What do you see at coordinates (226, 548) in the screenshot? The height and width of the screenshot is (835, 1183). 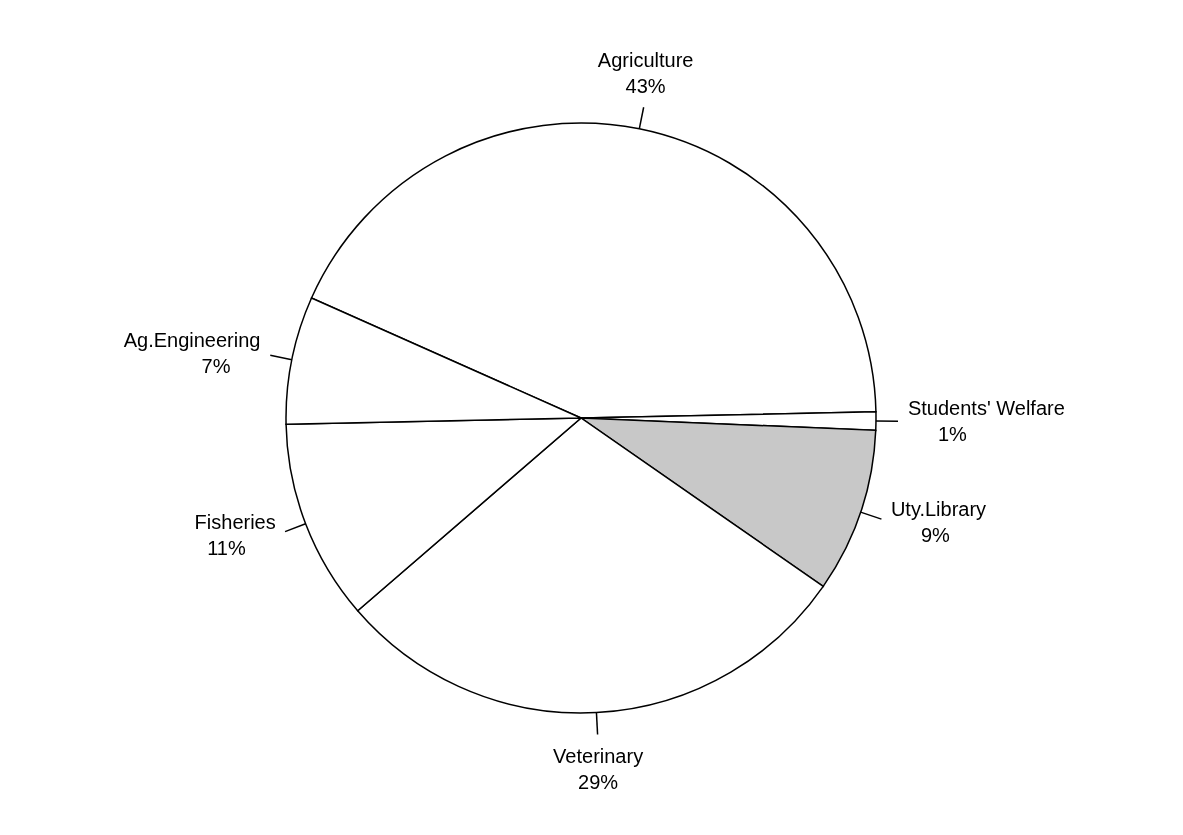 I see `data-label: 11%` at bounding box center [226, 548].